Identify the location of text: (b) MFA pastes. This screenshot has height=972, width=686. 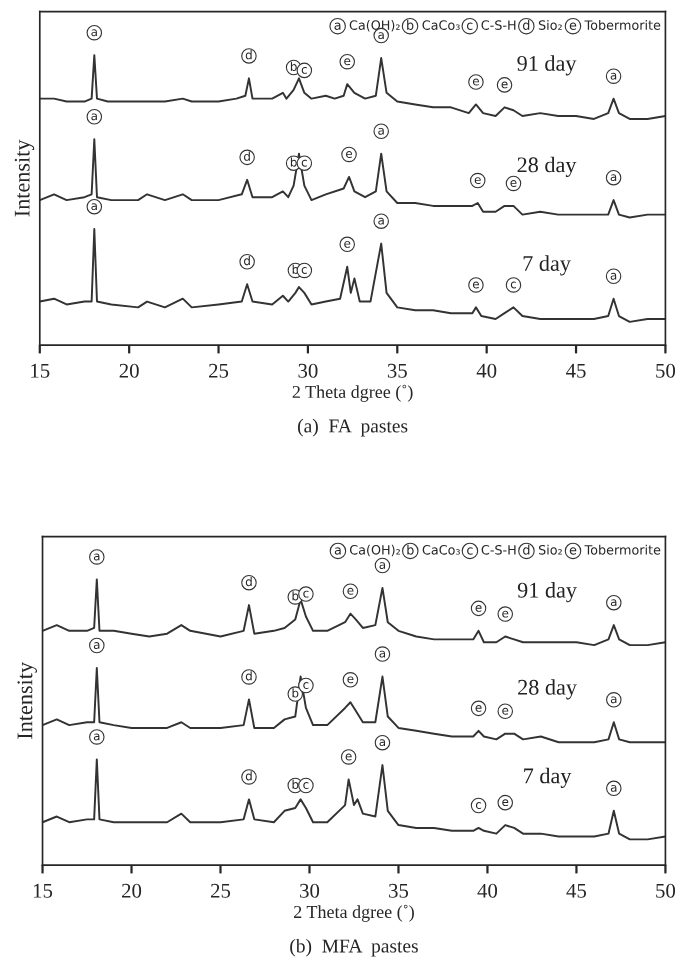
(354, 947).